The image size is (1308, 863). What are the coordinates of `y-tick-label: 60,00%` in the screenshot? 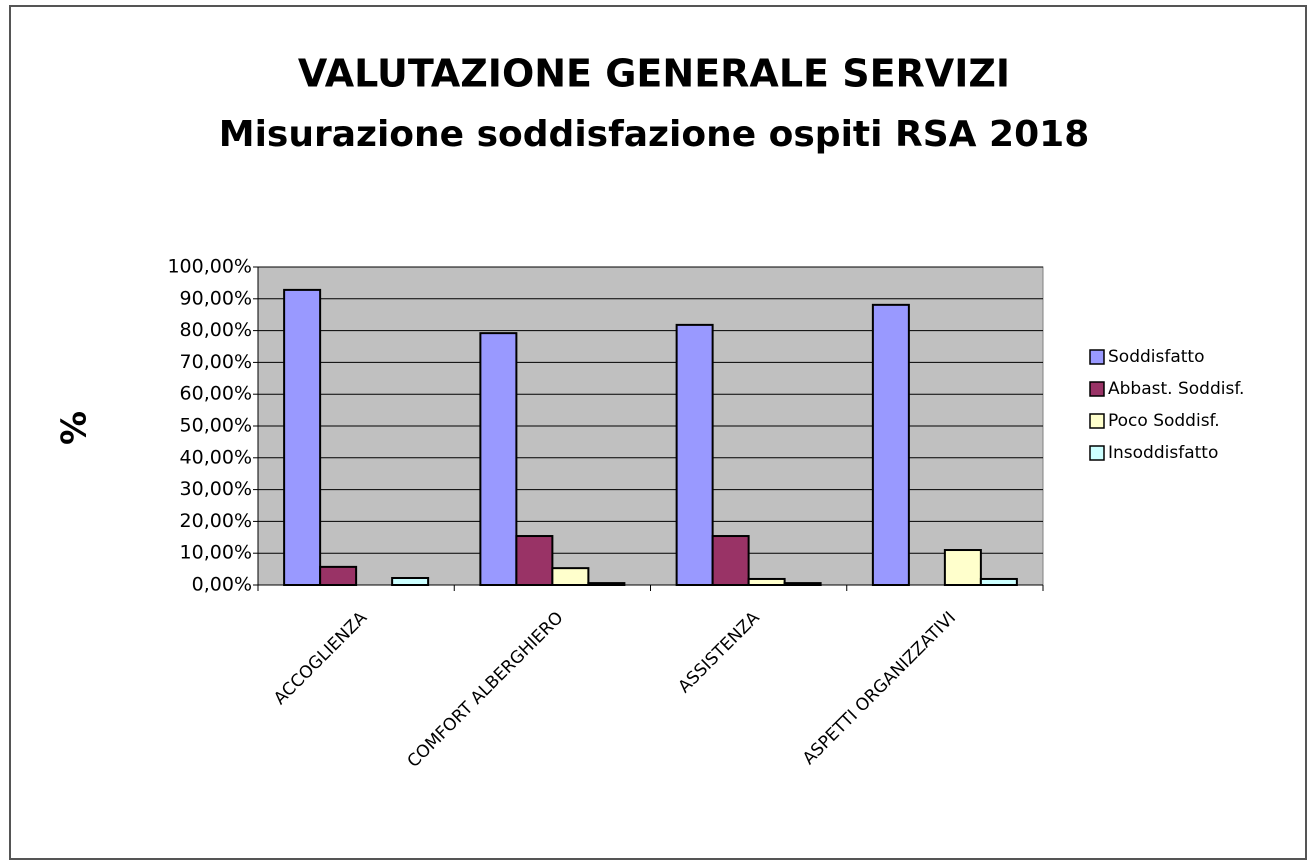 It's located at (216, 394).